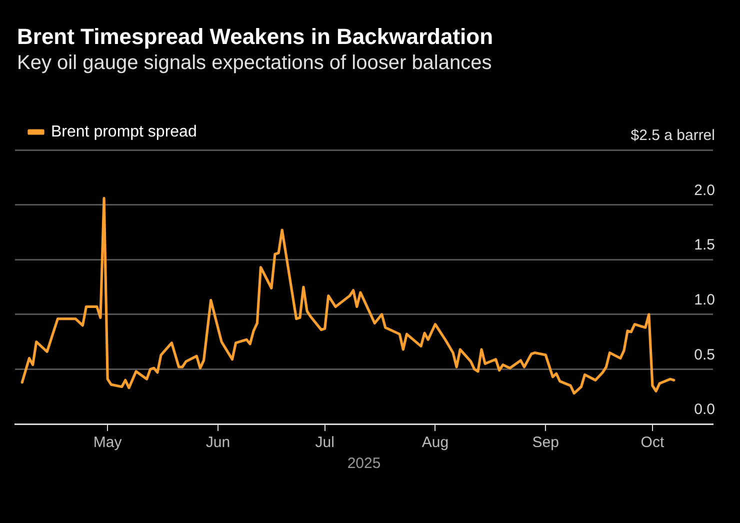  I want to click on y-tick-label: 0.5, so click(704, 355).